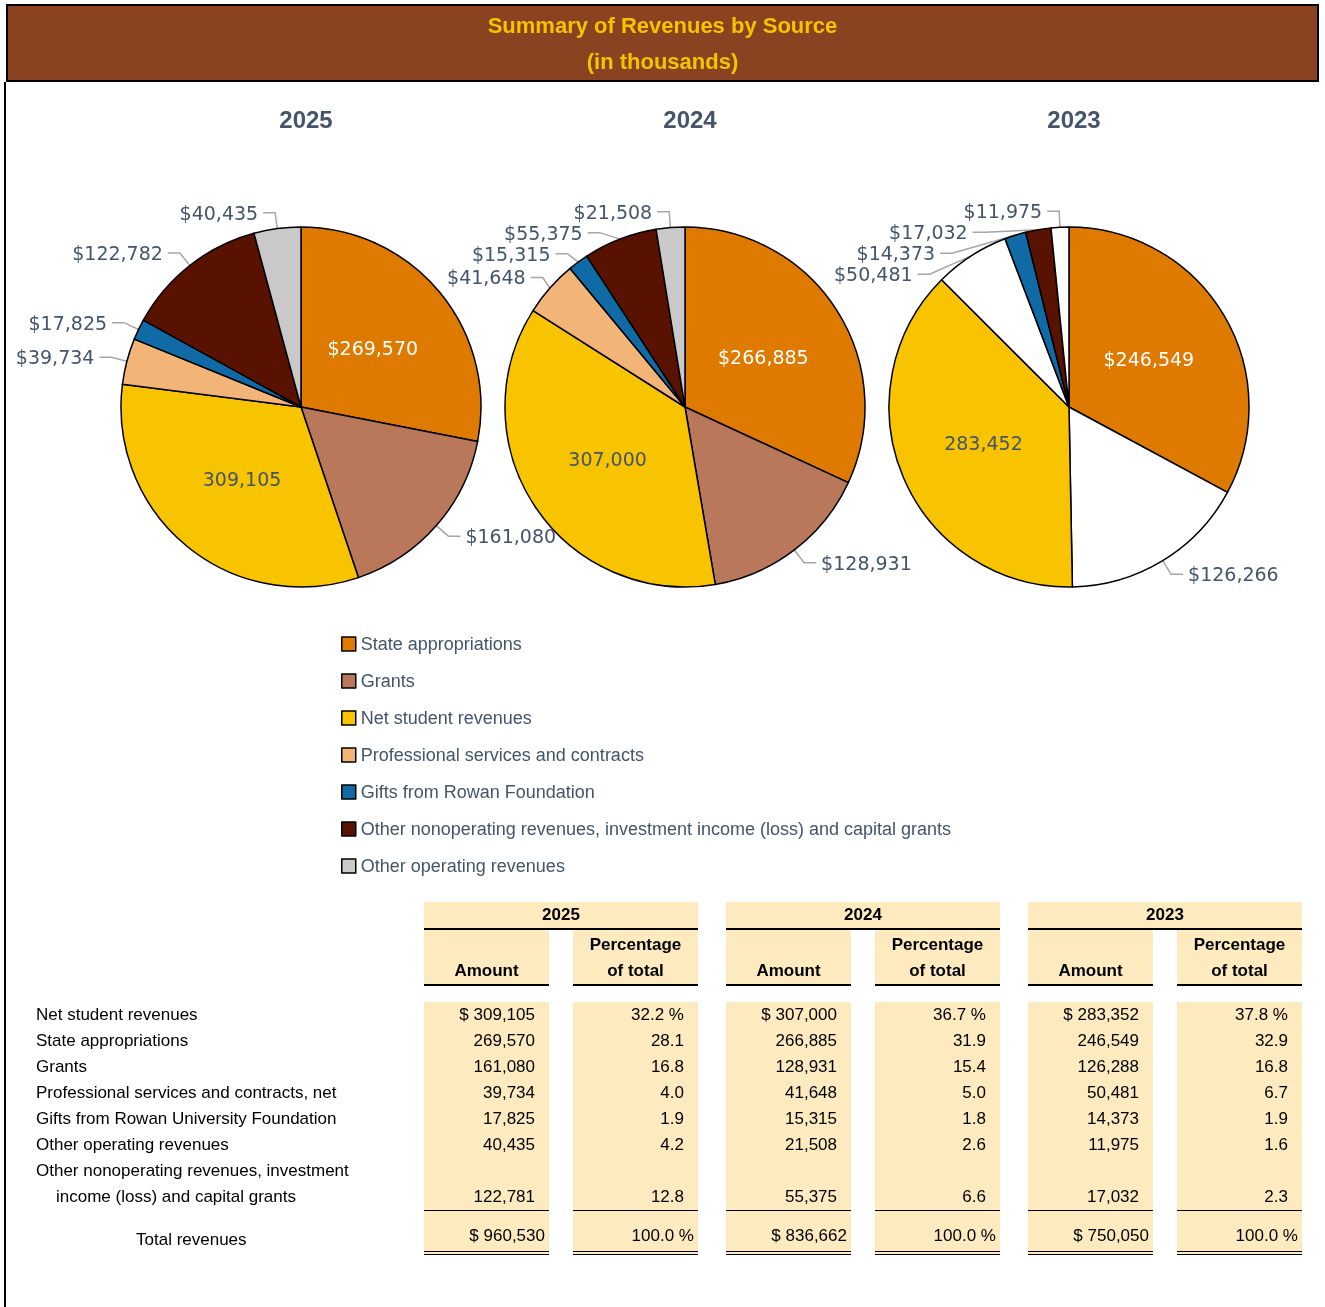  Describe the element at coordinates (763, 356) in the screenshot. I see `data-label: $266,885` at that location.